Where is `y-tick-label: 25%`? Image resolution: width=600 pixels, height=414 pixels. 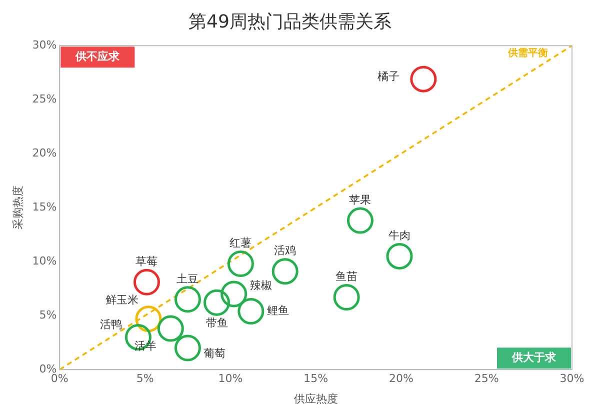 y-tick-label: 25% is located at coordinates (44, 99).